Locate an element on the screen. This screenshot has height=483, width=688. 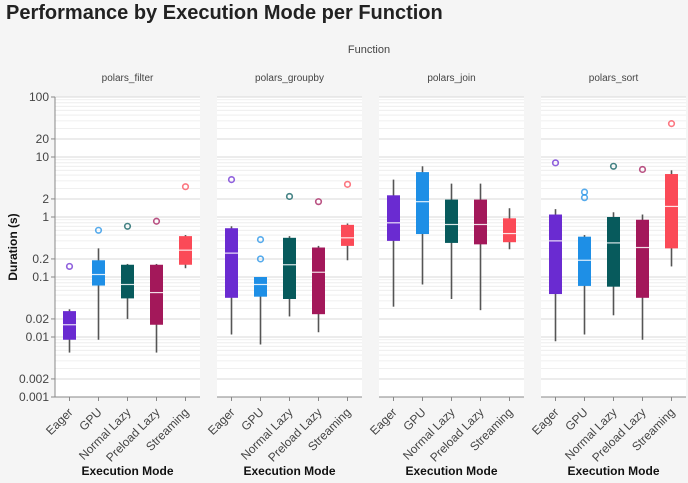
facet-header-label: Function is located at coordinates (369, 50).